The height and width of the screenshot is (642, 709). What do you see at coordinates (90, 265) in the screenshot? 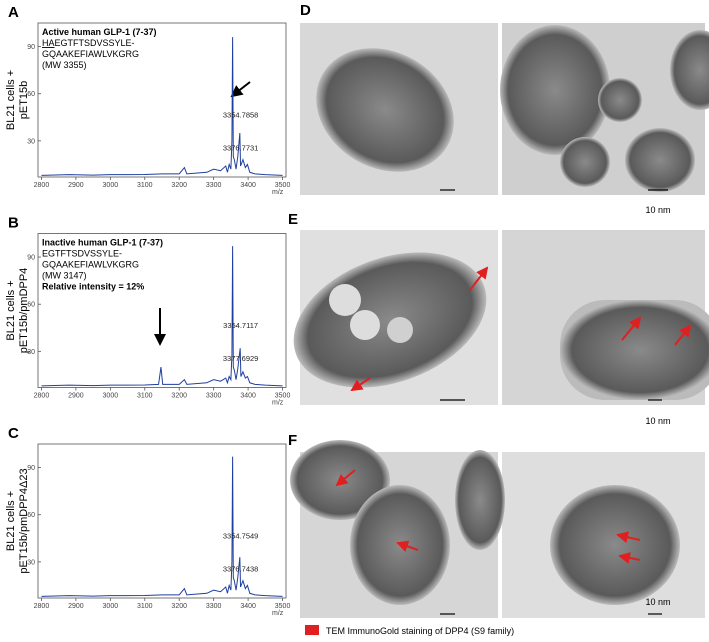
I see `annotation: GQAAKEFIAWLVKGRG` at bounding box center [90, 265].